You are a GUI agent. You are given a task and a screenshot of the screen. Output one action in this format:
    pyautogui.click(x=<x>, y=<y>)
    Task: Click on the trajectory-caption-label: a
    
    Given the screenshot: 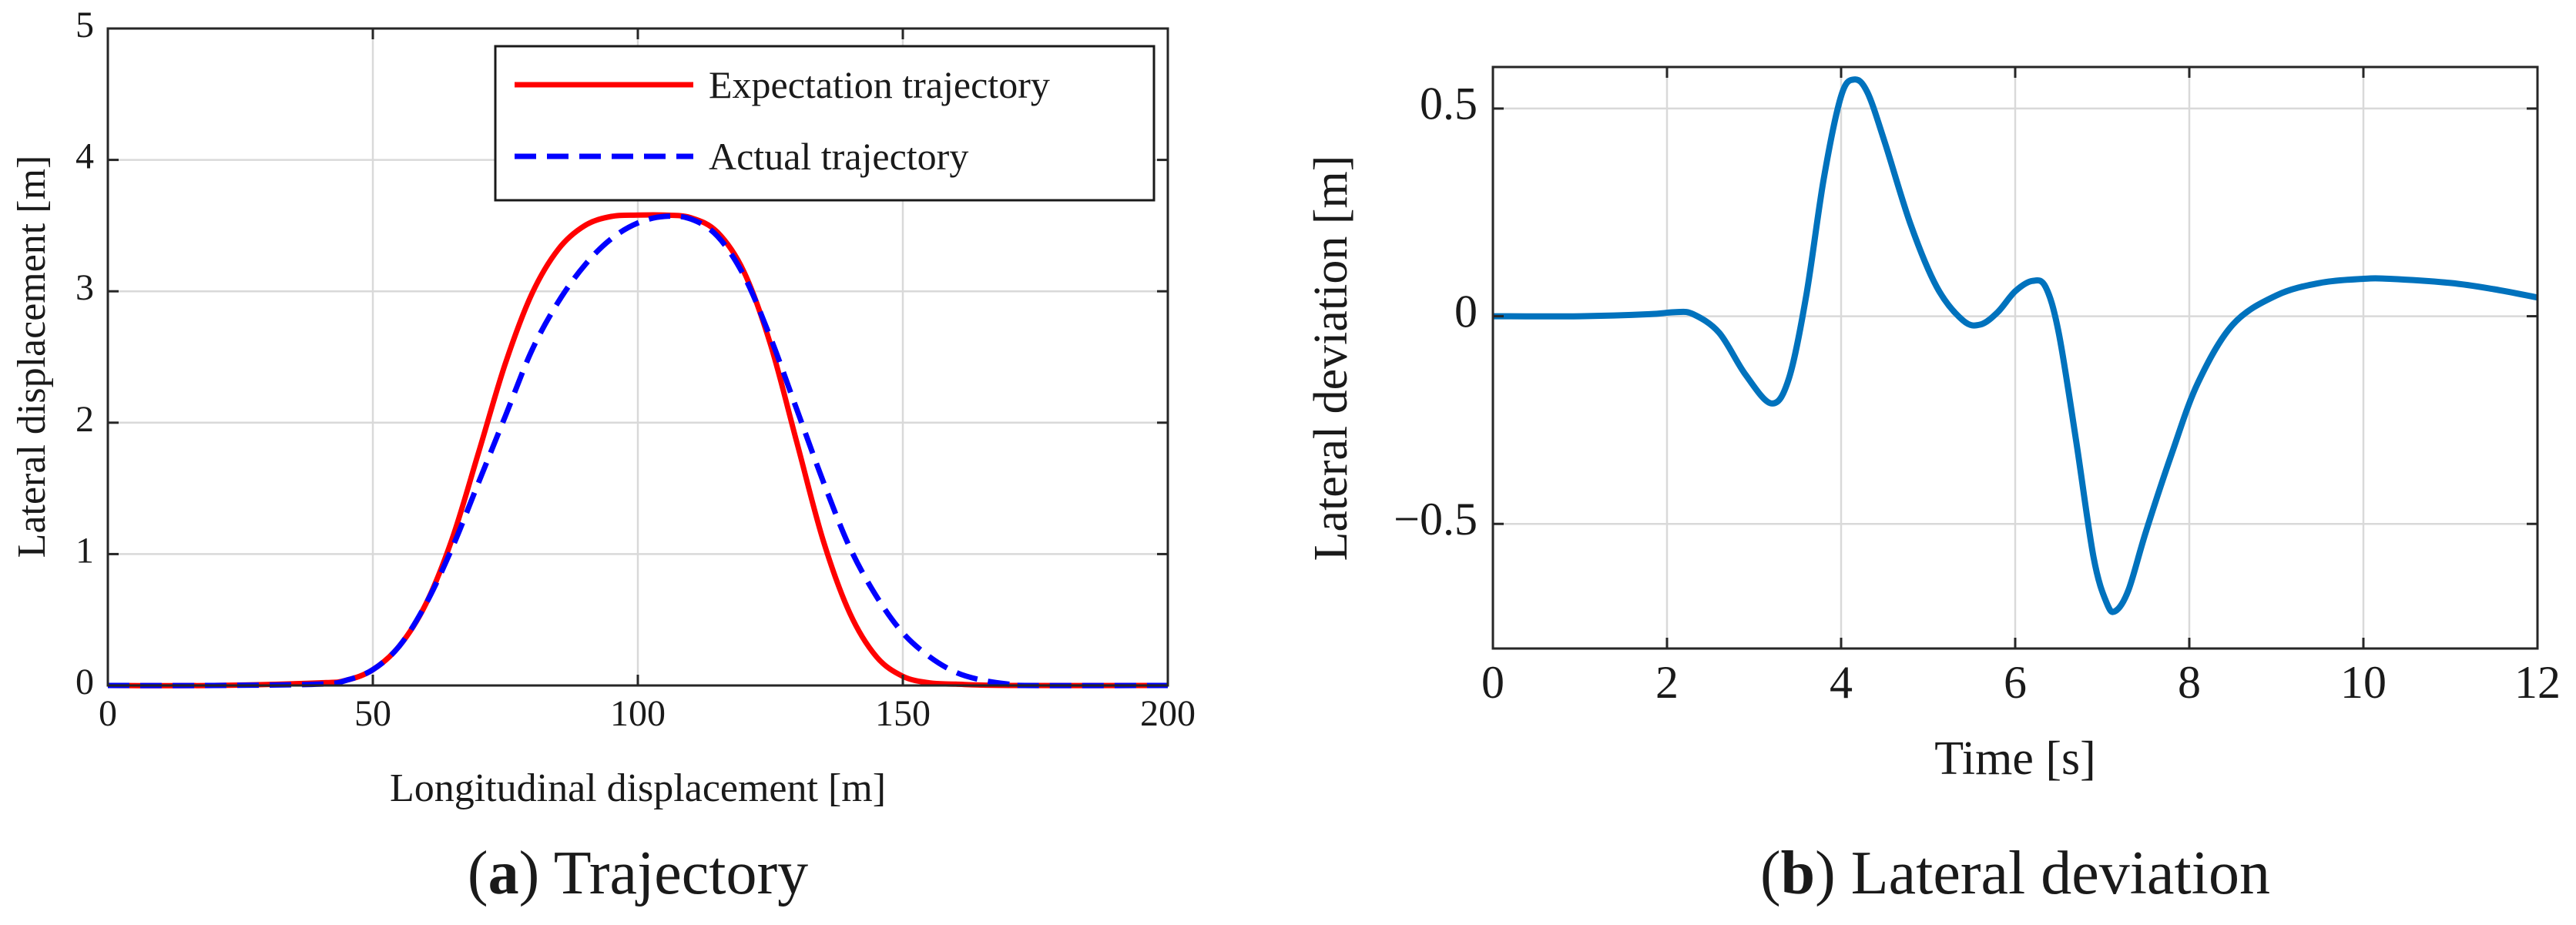 What is the action you would take?
    pyautogui.click(x=503, y=874)
    